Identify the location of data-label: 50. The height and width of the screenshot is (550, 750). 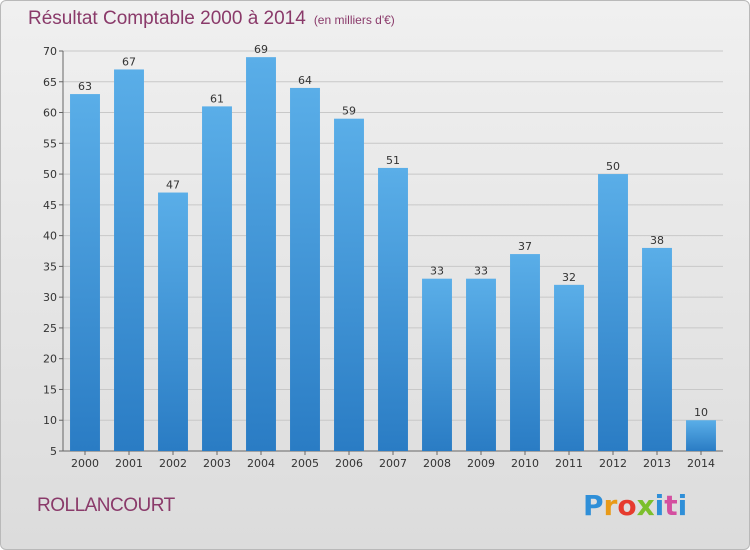
(613, 166).